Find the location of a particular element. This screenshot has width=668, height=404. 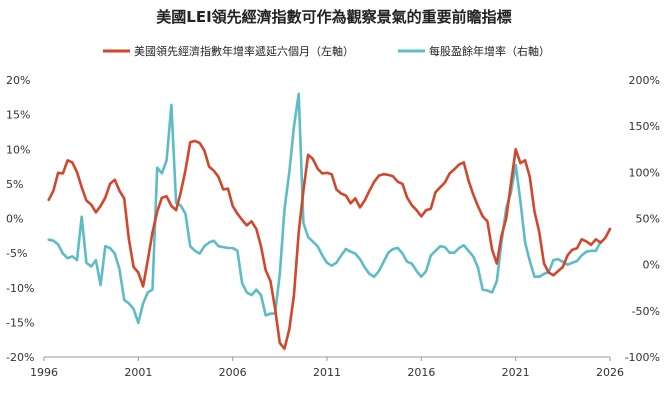

left-axis-tick-label: -10% is located at coordinates (20, 288).